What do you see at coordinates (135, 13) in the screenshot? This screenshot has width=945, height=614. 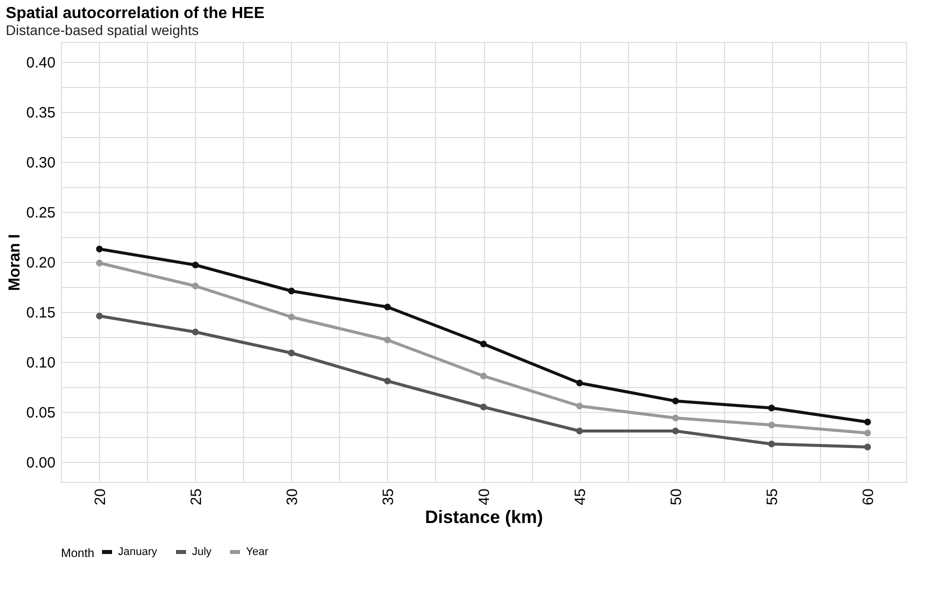 I see `chart-title: Spatial autocorrelation of the HEE` at bounding box center [135, 13].